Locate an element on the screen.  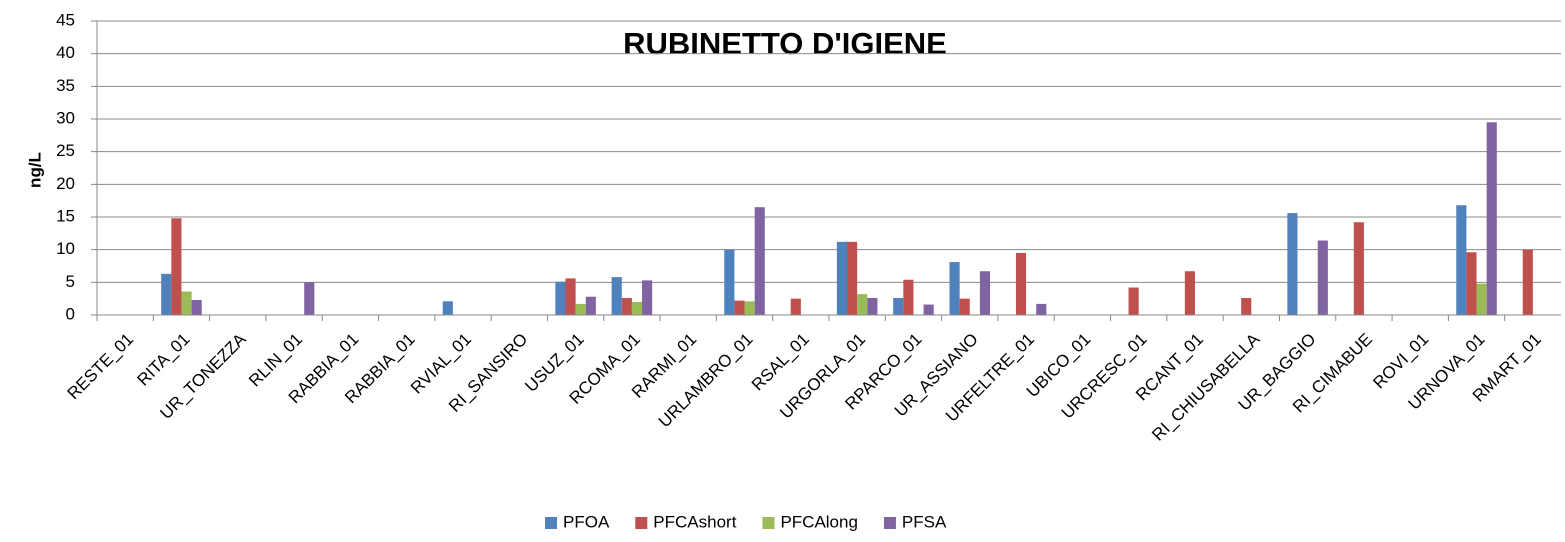
y-tick-label: 25 is located at coordinates (65, 150).